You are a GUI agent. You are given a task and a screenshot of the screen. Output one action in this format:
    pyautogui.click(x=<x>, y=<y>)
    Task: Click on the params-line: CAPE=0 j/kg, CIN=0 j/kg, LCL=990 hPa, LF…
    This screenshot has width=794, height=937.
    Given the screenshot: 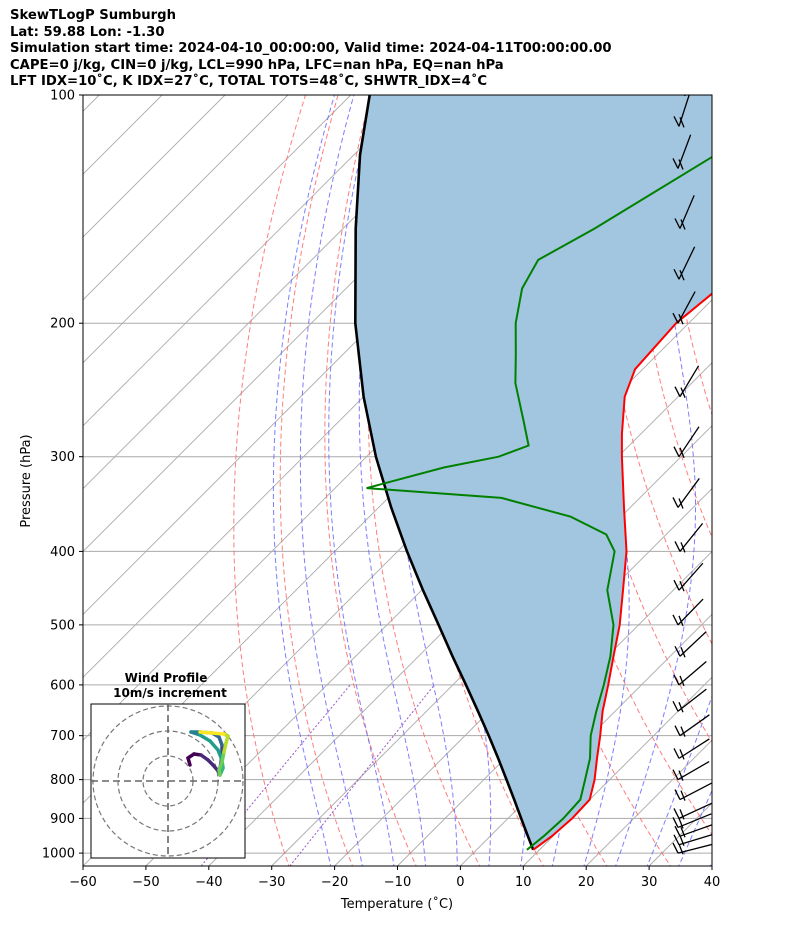 What is the action you would take?
    pyautogui.click(x=257, y=65)
    